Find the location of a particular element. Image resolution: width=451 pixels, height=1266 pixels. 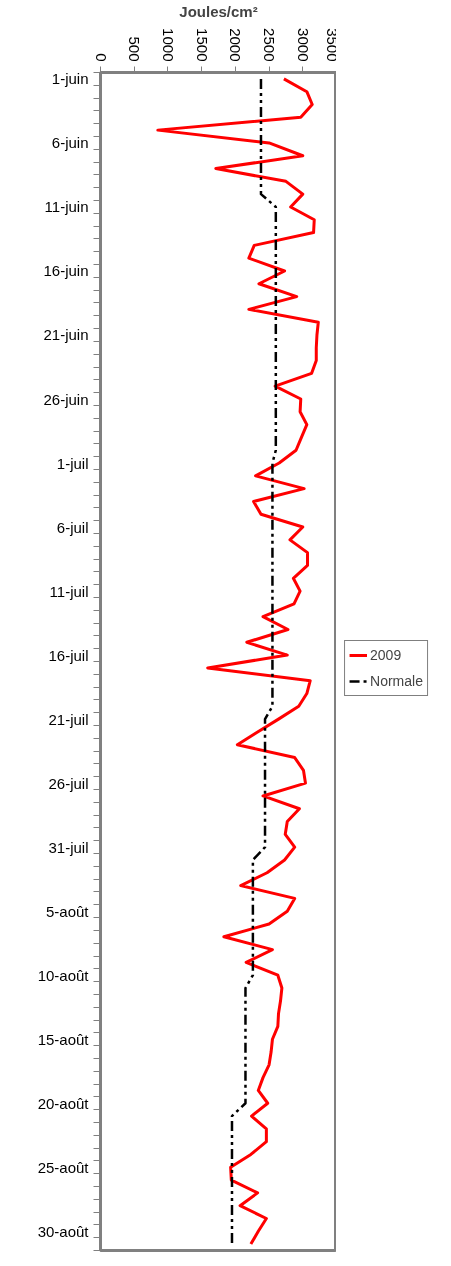

y-tick-label: 11-juil is located at coordinates (69, 591).